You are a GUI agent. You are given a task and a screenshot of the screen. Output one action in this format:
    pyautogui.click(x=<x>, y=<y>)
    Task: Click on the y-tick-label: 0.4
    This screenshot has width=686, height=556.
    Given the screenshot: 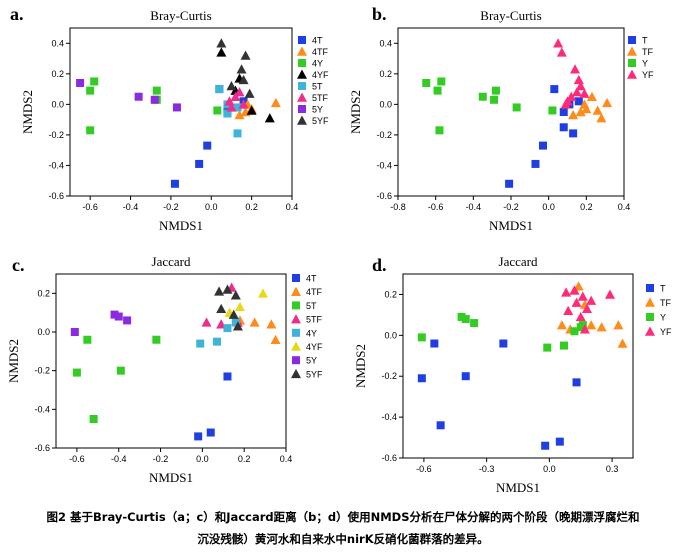 What is the action you would take?
    pyautogui.click(x=57, y=43)
    